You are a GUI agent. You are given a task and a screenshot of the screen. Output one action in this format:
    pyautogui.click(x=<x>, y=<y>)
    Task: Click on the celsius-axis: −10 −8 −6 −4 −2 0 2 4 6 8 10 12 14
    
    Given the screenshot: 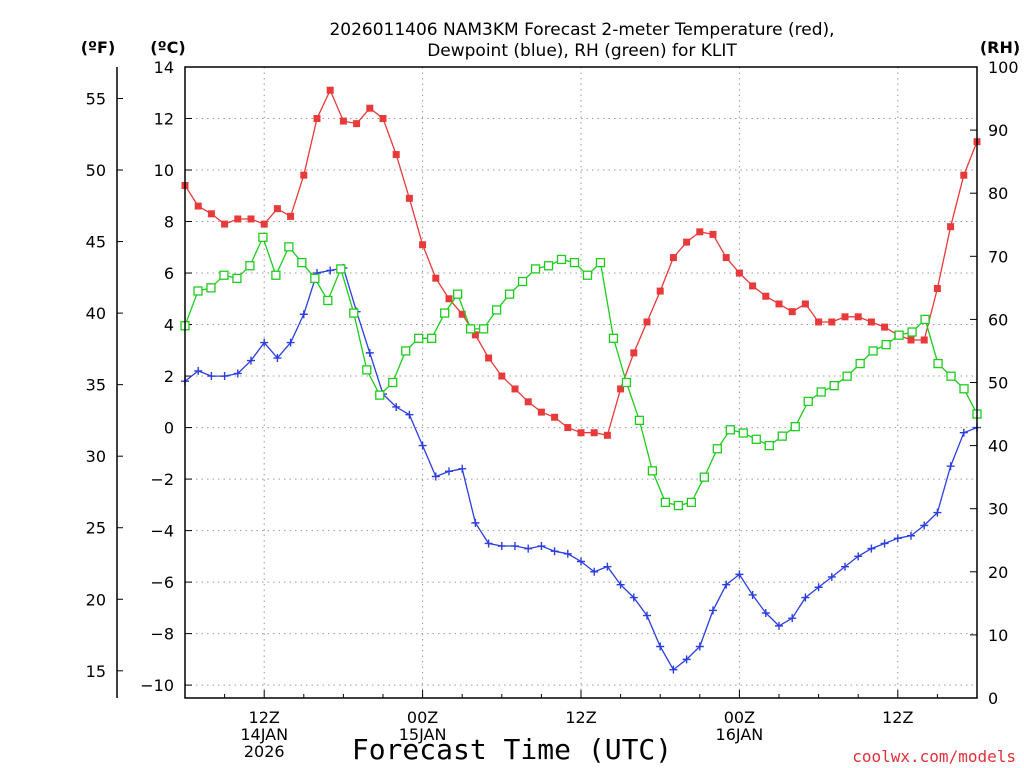 What is the action you would take?
    pyautogui.click(x=166, y=376)
    